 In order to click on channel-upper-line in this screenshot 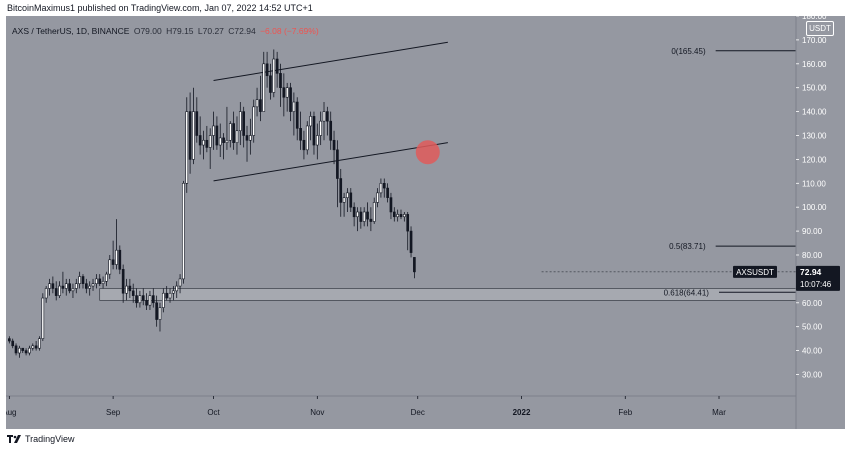, I will do `click(330, 61)`.